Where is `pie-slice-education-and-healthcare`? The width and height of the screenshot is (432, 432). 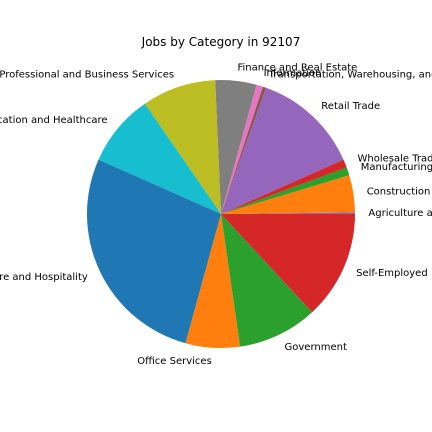 pie-slice-education-and-healthcare is located at coordinates (159, 158).